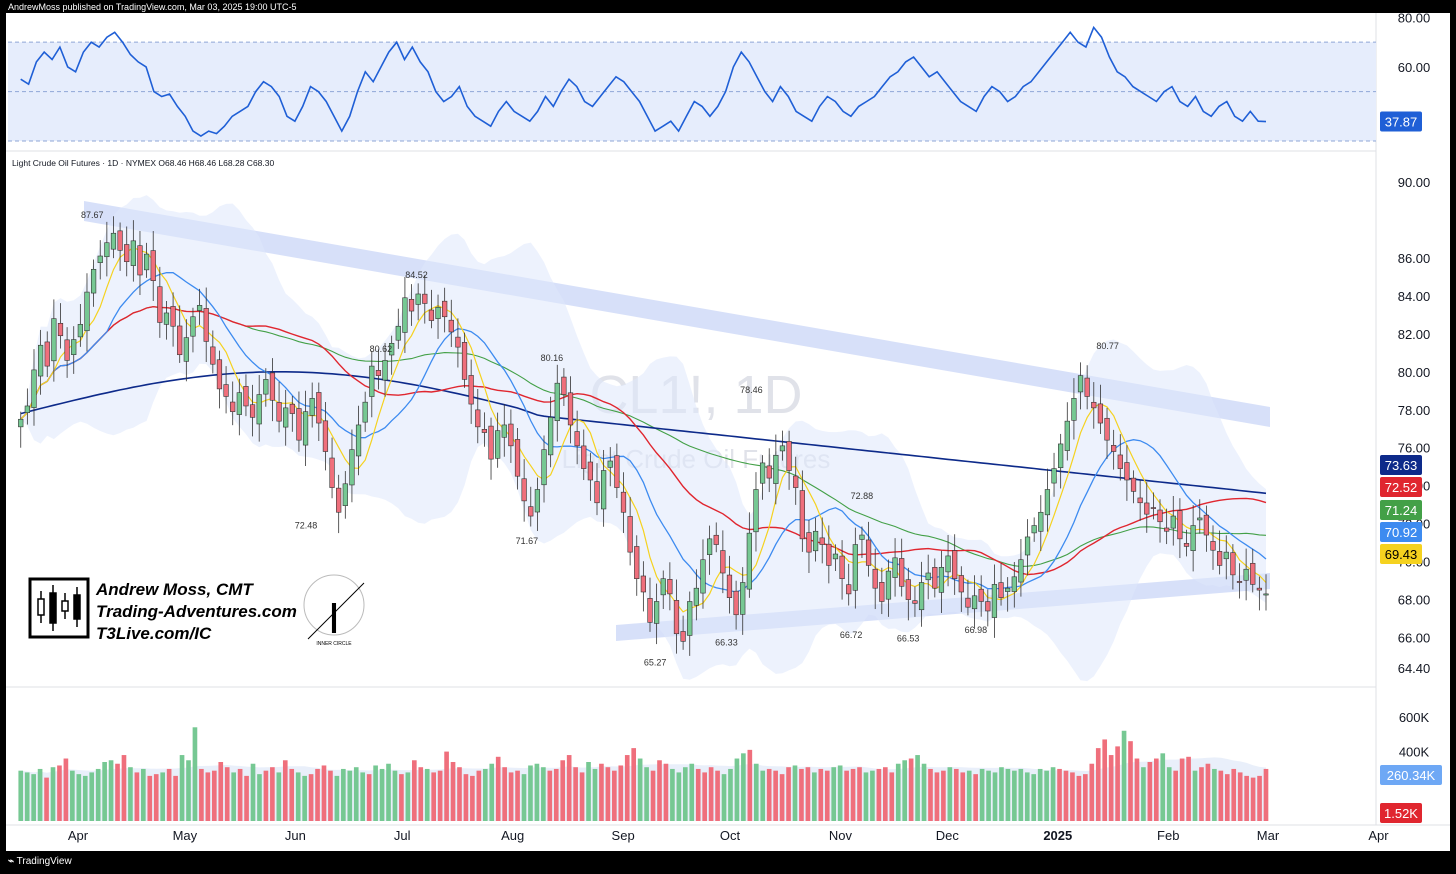  I want to click on time-axis-label: Jun, so click(295, 835).